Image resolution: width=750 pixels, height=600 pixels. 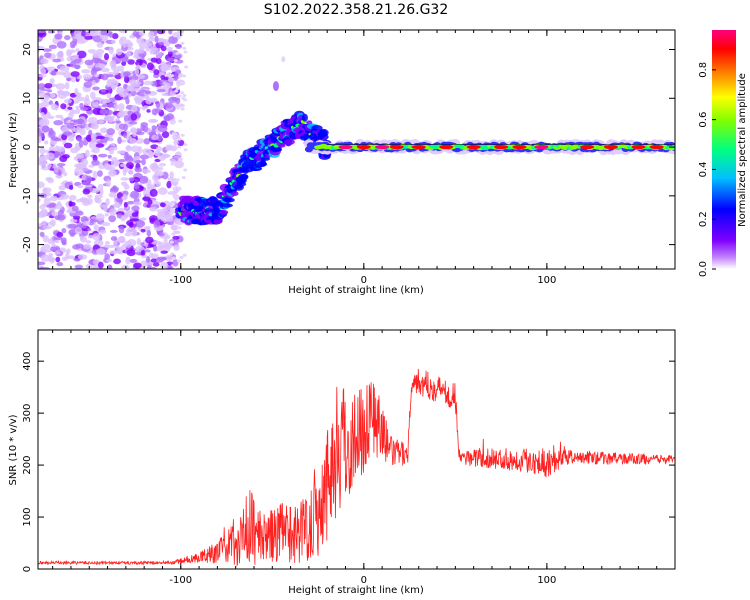 I want to click on spectrogram-ytick-label: 20, so click(x=27, y=49).